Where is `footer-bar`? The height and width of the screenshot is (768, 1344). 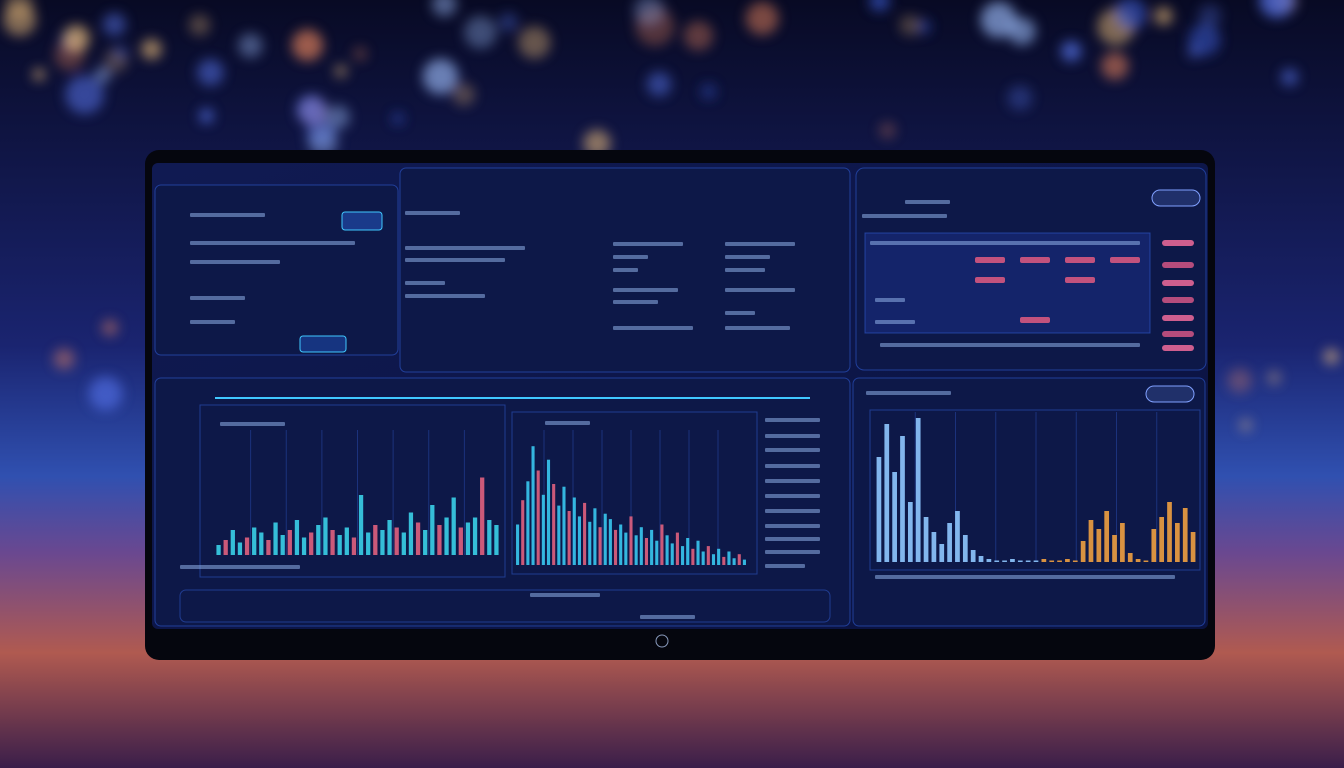 footer-bar is located at coordinates (505, 606).